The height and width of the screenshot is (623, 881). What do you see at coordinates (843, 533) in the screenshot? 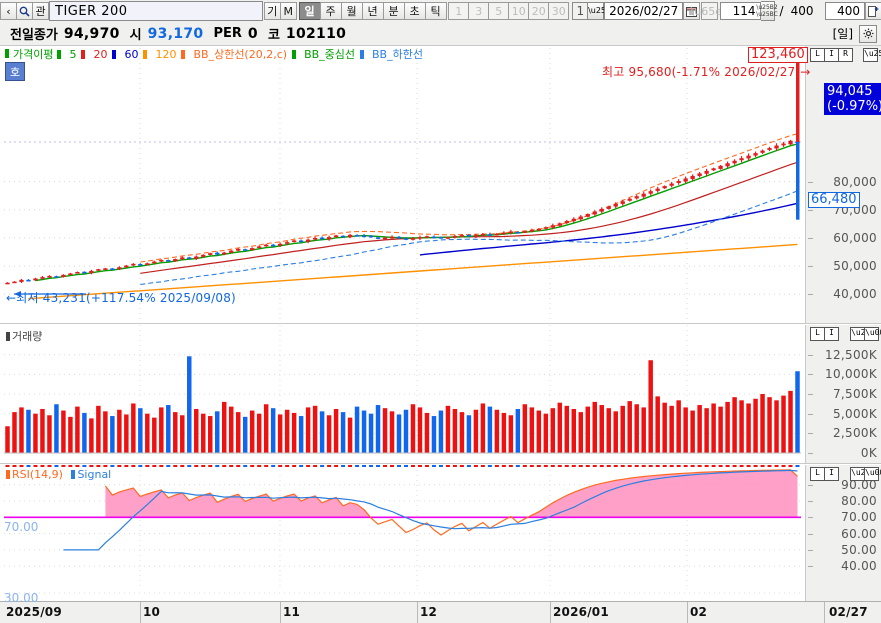
I see `rsi-axis: 90.00 80.00 70.00 60.00 50.00 40.00` at bounding box center [843, 533].